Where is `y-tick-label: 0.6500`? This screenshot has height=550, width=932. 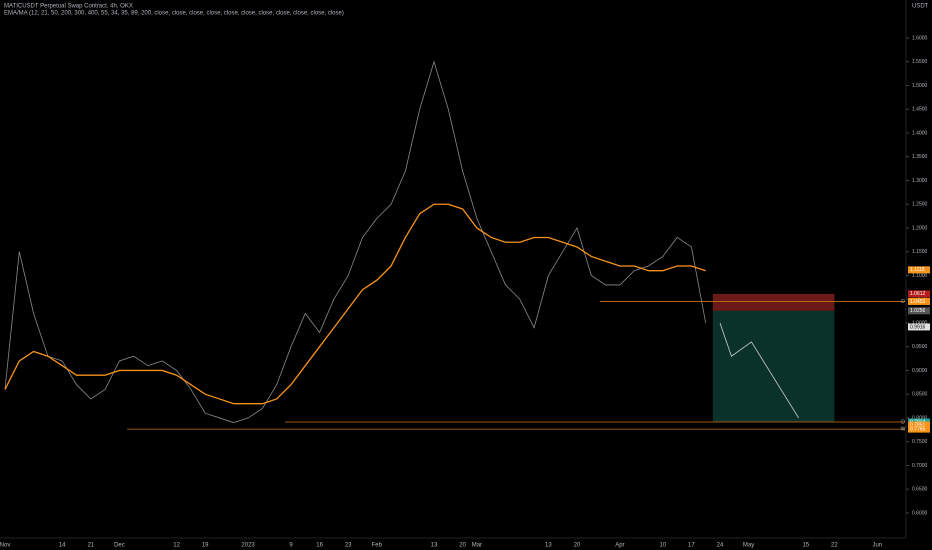
y-tick-label: 0.6500 is located at coordinates (920, 490).